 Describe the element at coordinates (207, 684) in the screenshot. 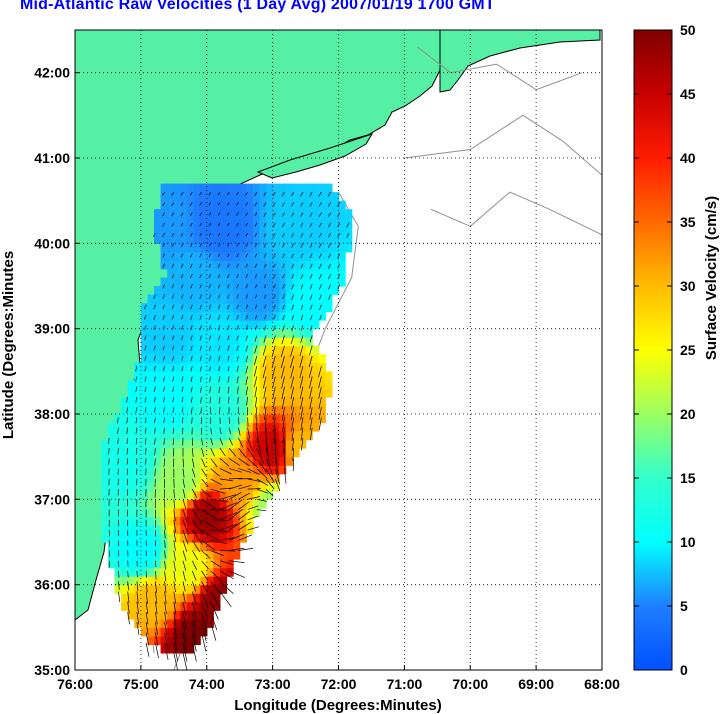

I see `lon-tick-label: 74:00` at that location.